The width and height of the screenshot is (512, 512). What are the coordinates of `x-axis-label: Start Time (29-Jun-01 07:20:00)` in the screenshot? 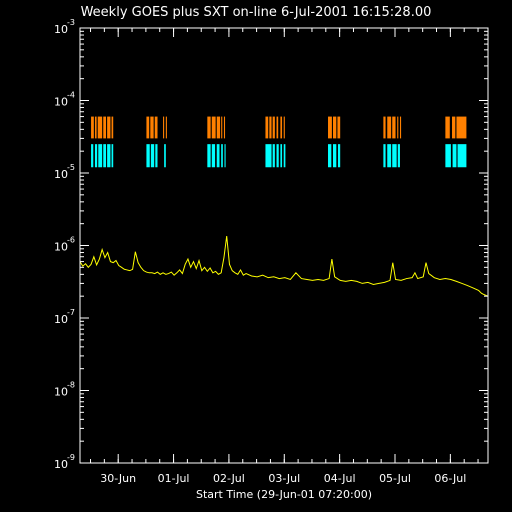 It's located at (284, 494).